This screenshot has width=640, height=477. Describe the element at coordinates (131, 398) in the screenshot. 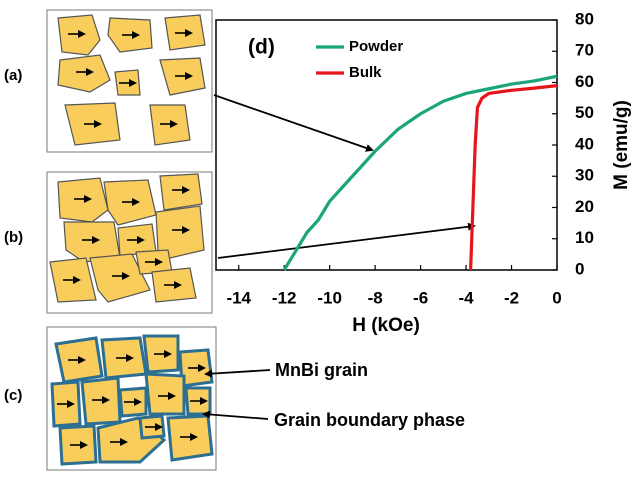

I see `panel-c` at that location.